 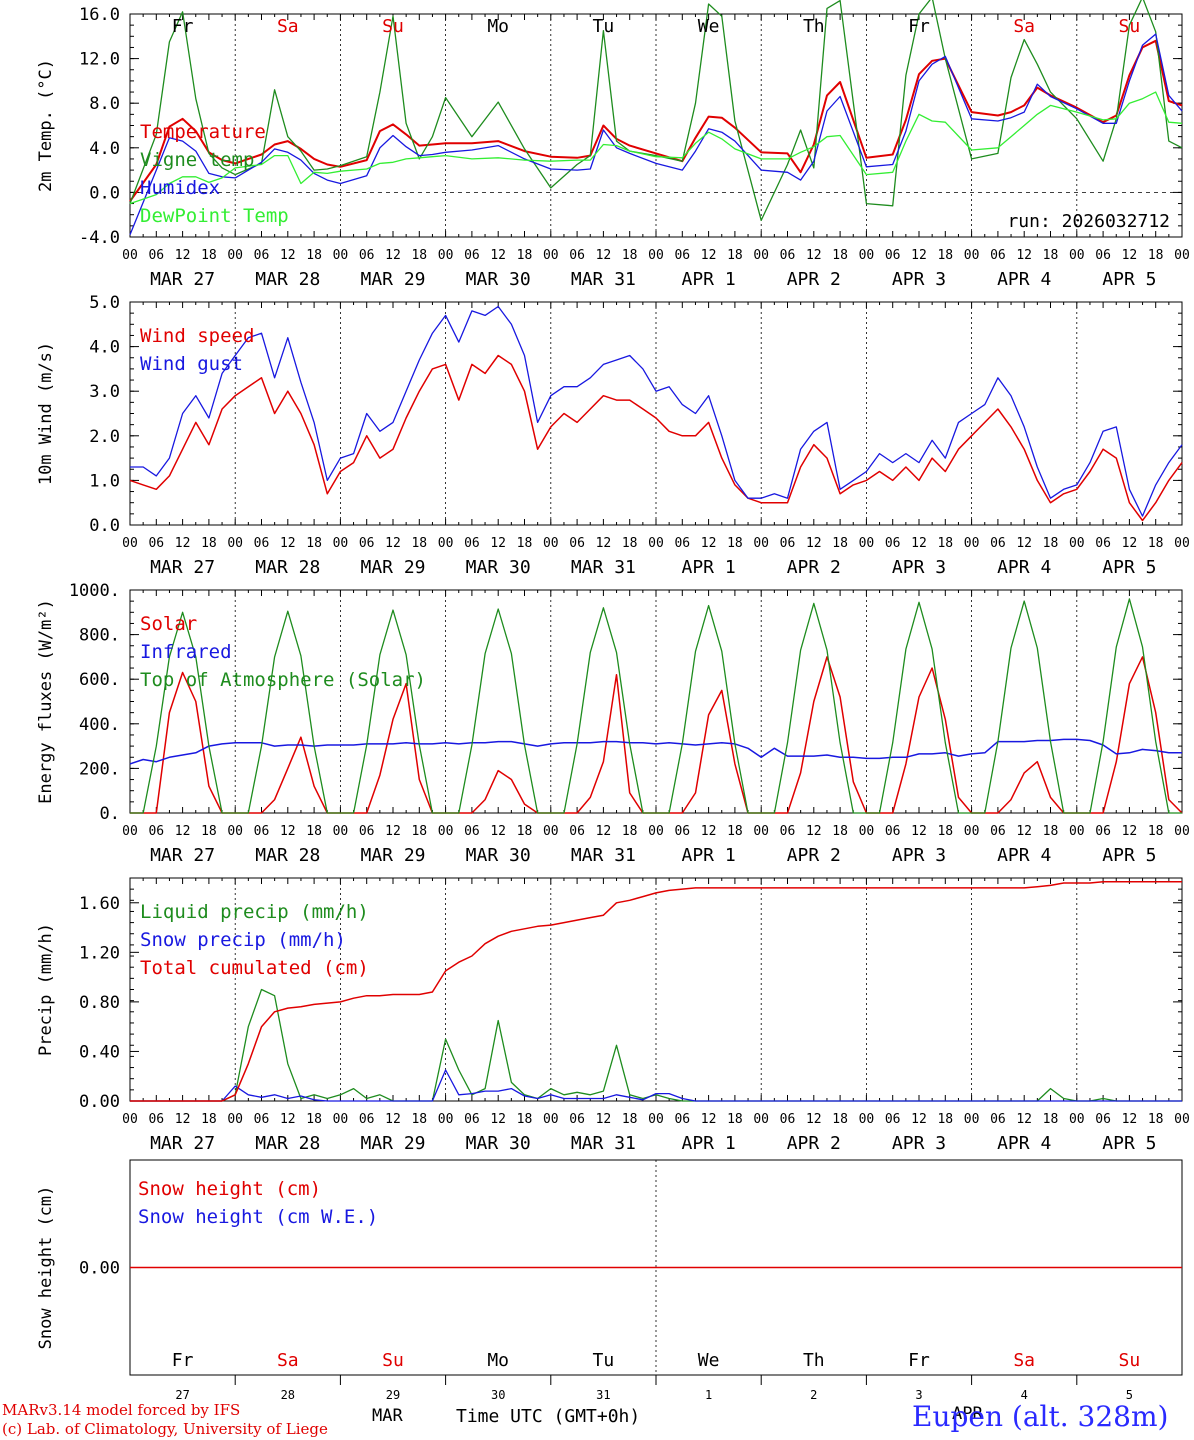 What do you see at coordinates (99, 1052) in the screenshot?
I see `y-tick-label: 0.40` at bounding box center [99, 1052].